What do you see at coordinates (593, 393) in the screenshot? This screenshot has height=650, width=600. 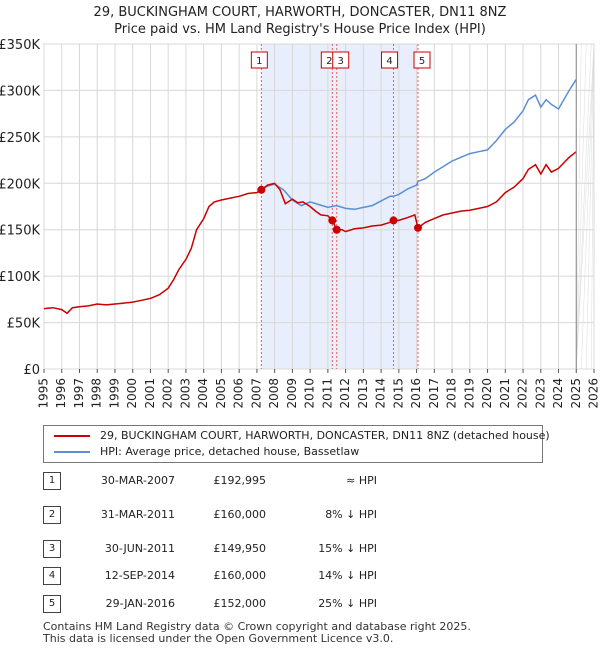 I see `x-tick-label: 2026` at bounding box center [593, 393].